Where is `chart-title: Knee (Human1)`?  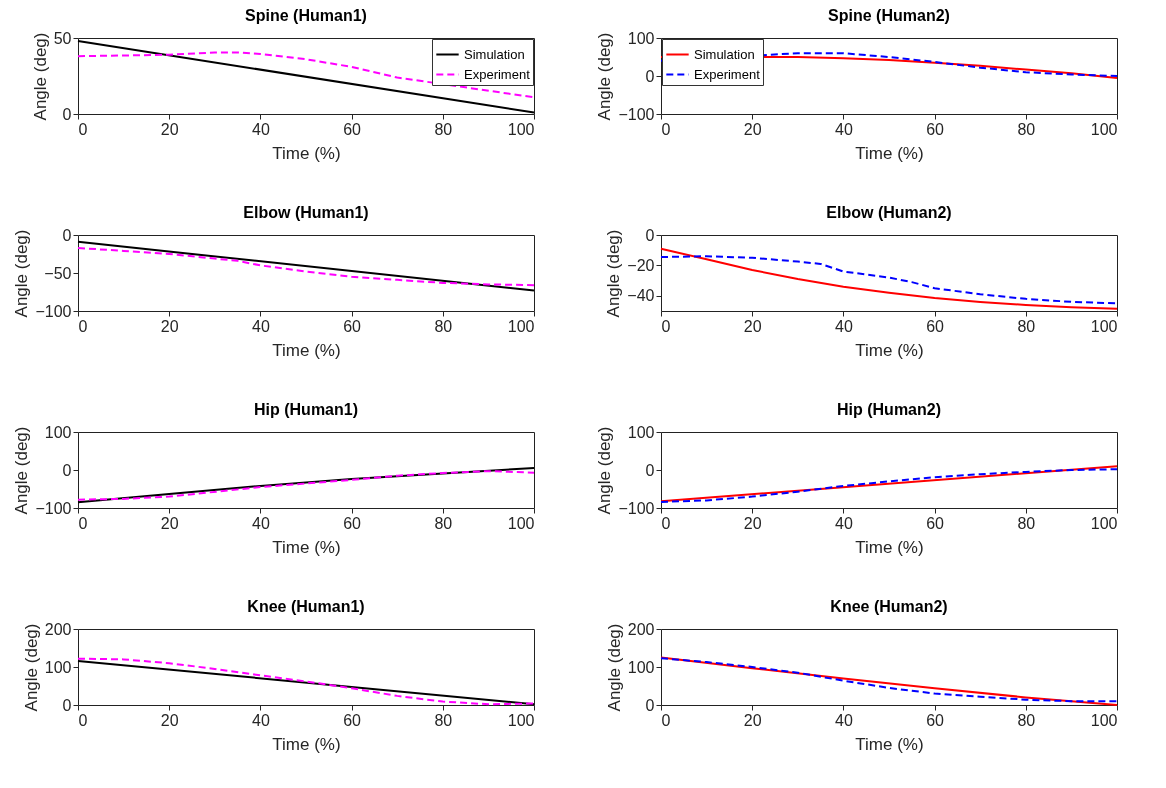
chart-title: Knee (Human1) is located at coordinates (306, 606).